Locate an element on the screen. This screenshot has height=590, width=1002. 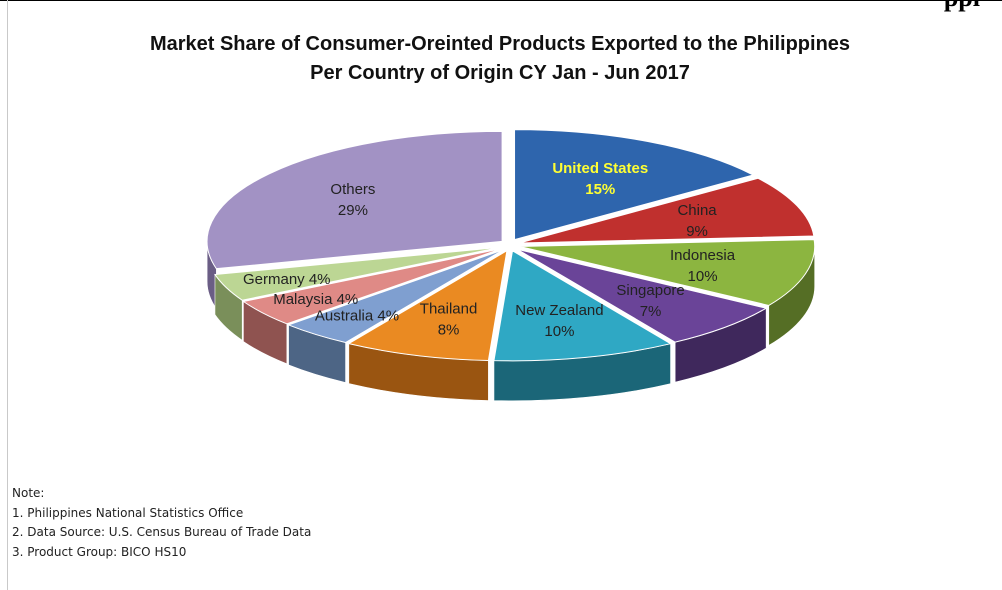
label-name-thailand: Thailand is located at coordinates (449, 309).